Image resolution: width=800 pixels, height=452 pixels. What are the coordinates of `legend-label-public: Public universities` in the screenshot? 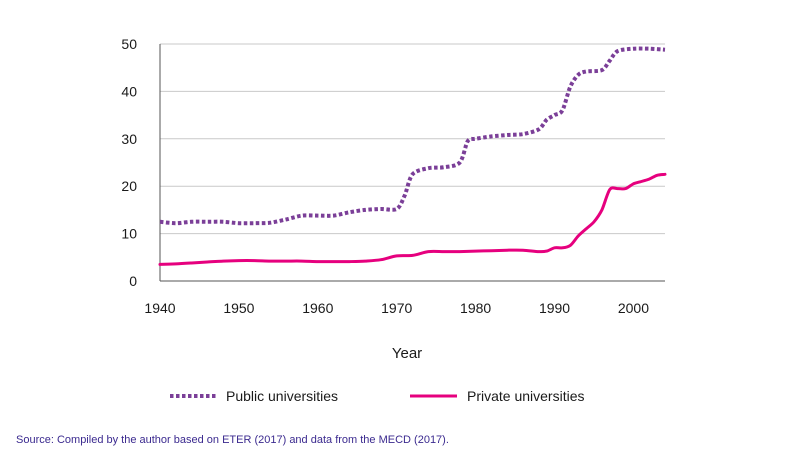 It's located at (282, 396).